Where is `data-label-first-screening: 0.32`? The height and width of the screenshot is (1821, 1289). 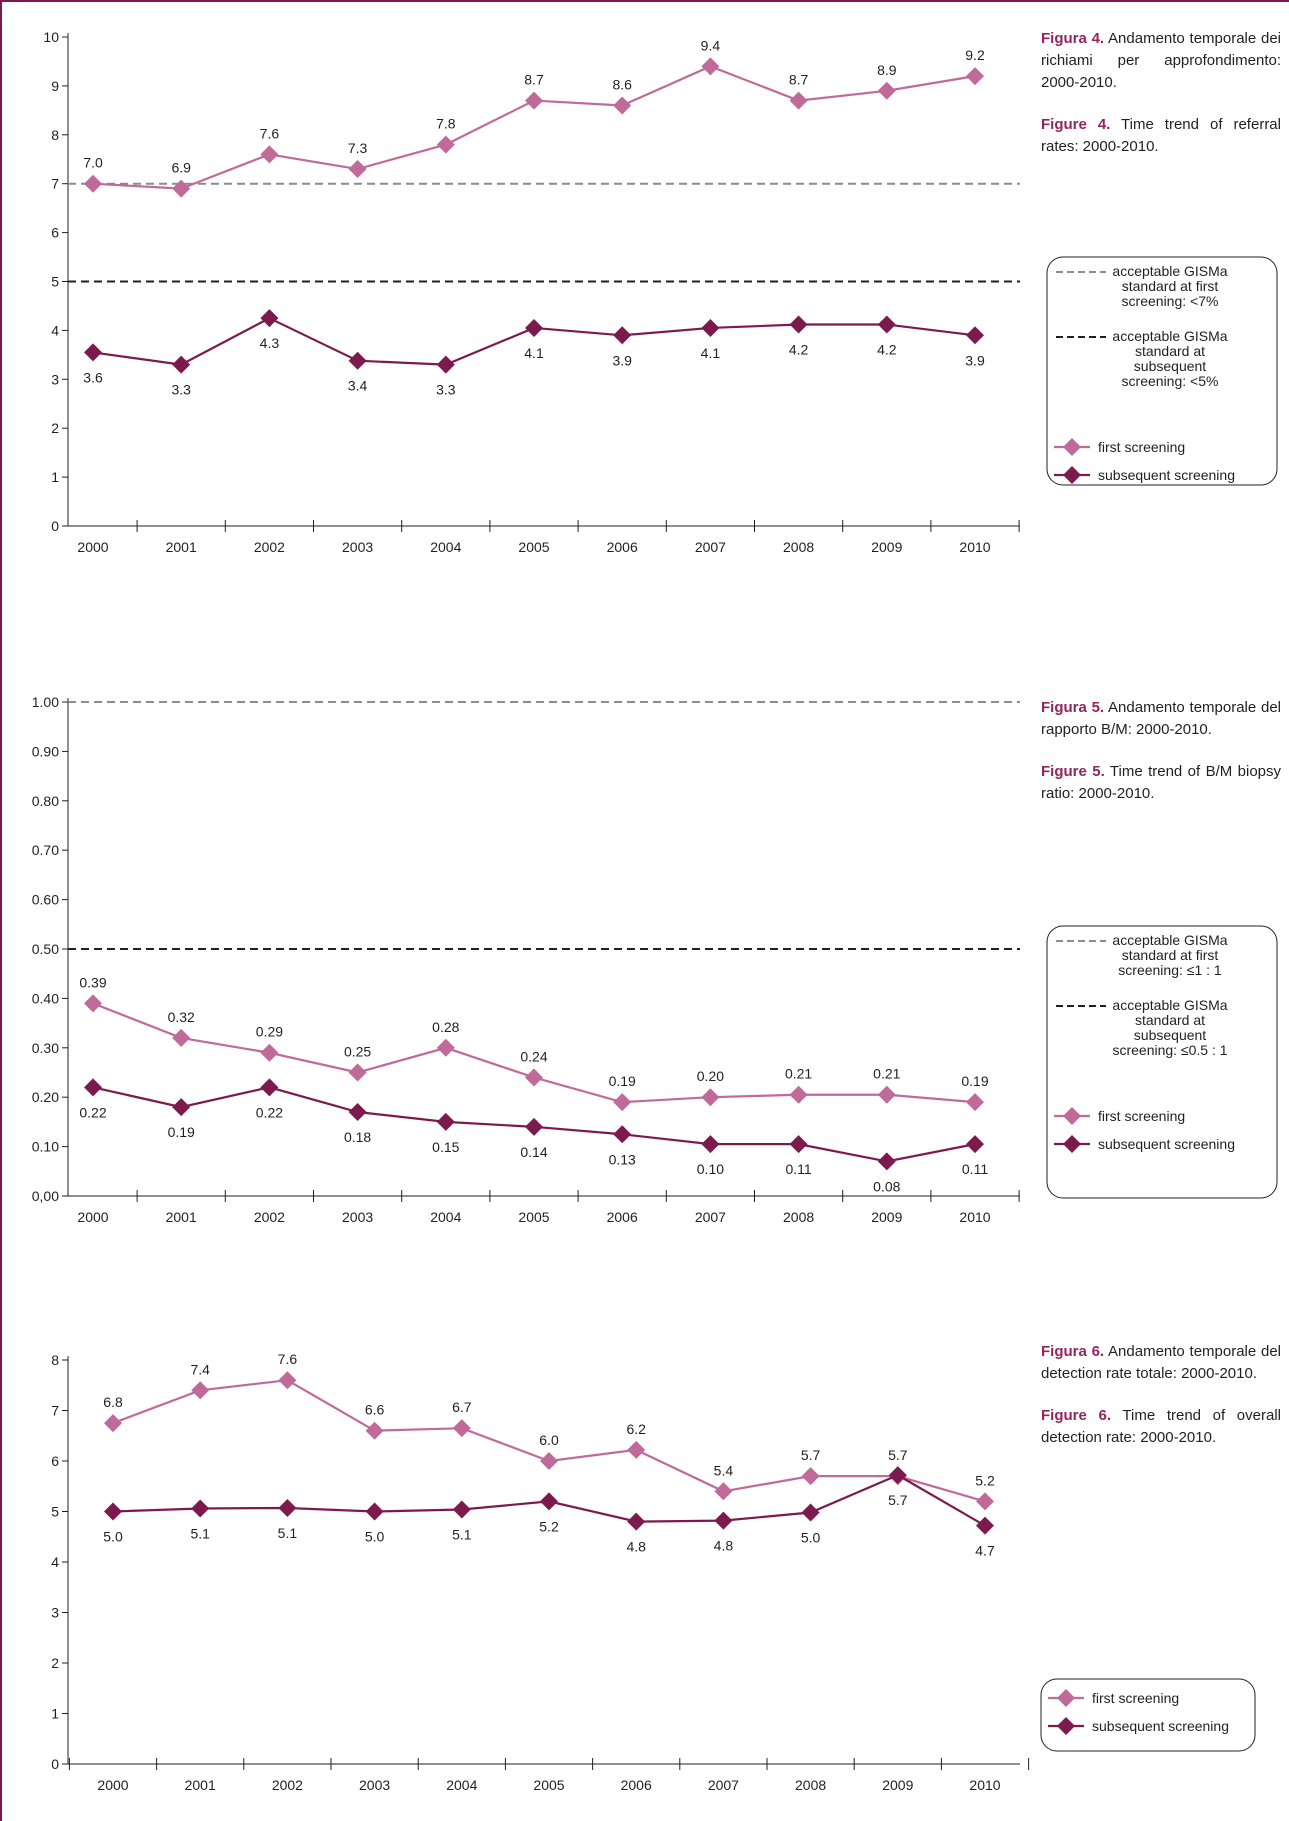
data-label-first-screening: 0.32 is located at coordinates (181, 1017).